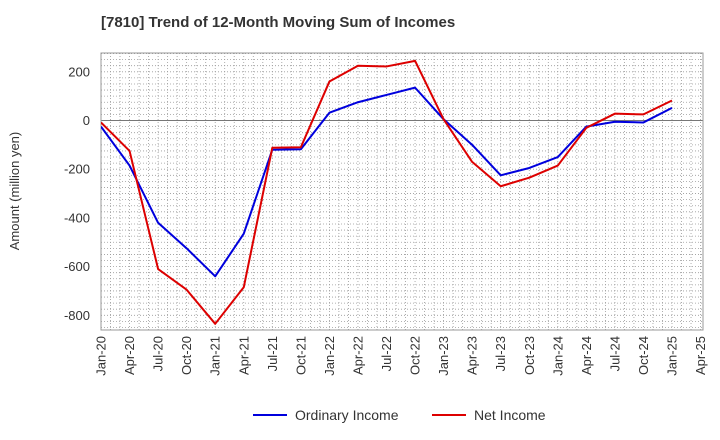 The height and width of the screenshot is (440, 720). Describe the element at coordinates (643, 355) in the screenshot. I see `x-tick-label: Oct-24` at that location.